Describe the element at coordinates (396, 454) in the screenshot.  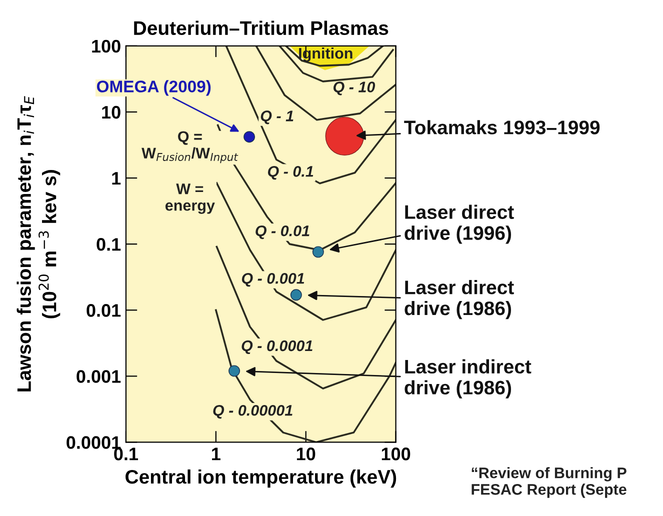
I see `x-tick-label: 100` at that location.